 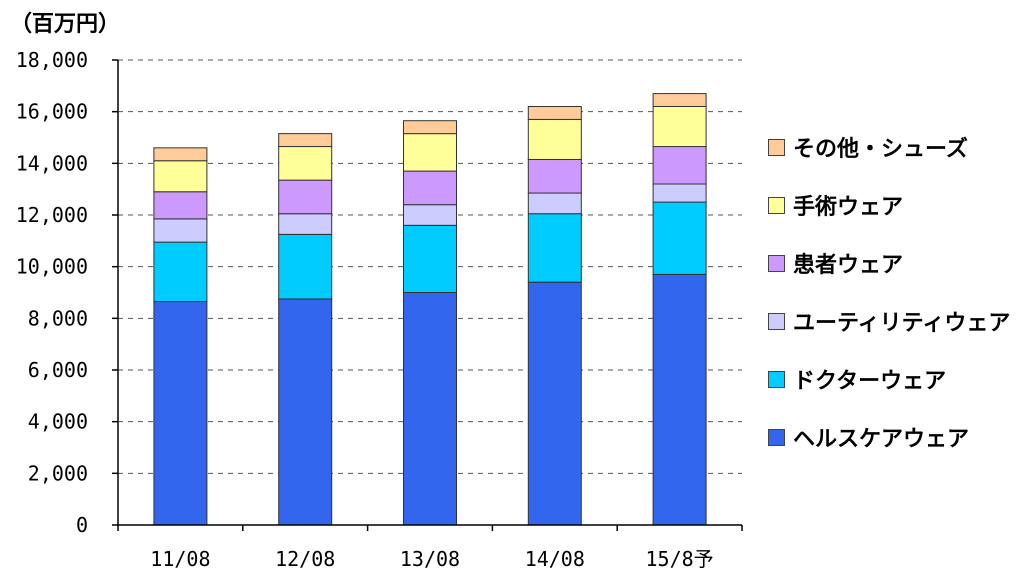 What do you see at coordinates (305, 559) in the screenshot?
I see `x-tick-label-1: 12/08` at bounding box center [305, 559].